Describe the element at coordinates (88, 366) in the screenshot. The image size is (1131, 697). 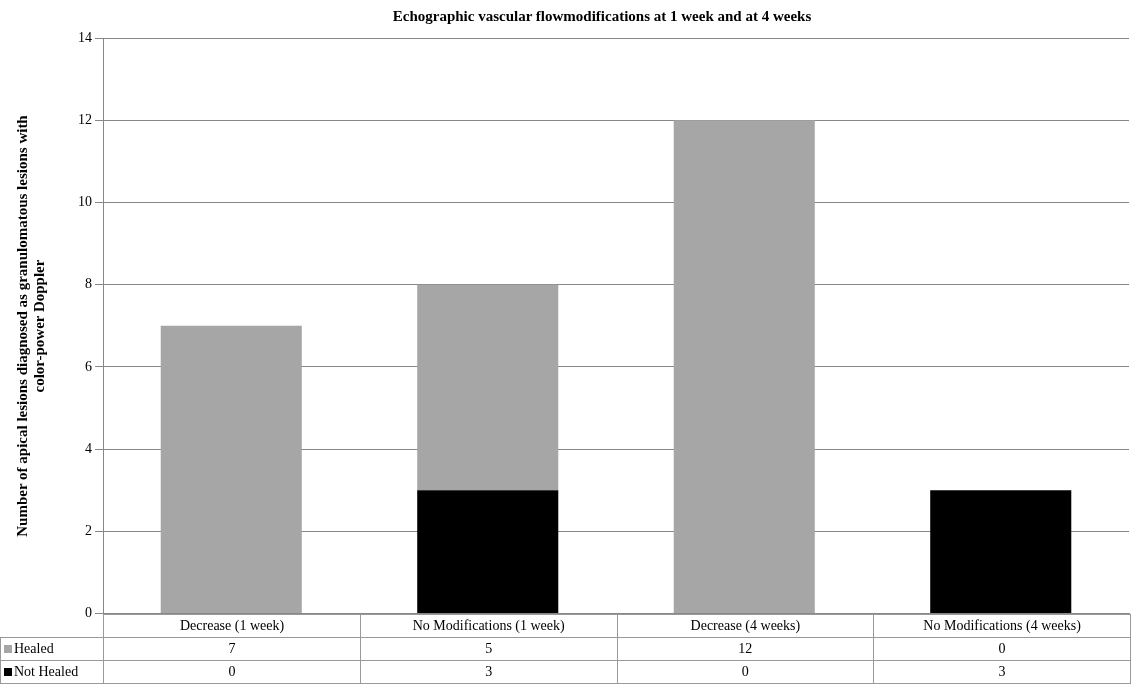
I see `y-tick-label: 6` at that location.